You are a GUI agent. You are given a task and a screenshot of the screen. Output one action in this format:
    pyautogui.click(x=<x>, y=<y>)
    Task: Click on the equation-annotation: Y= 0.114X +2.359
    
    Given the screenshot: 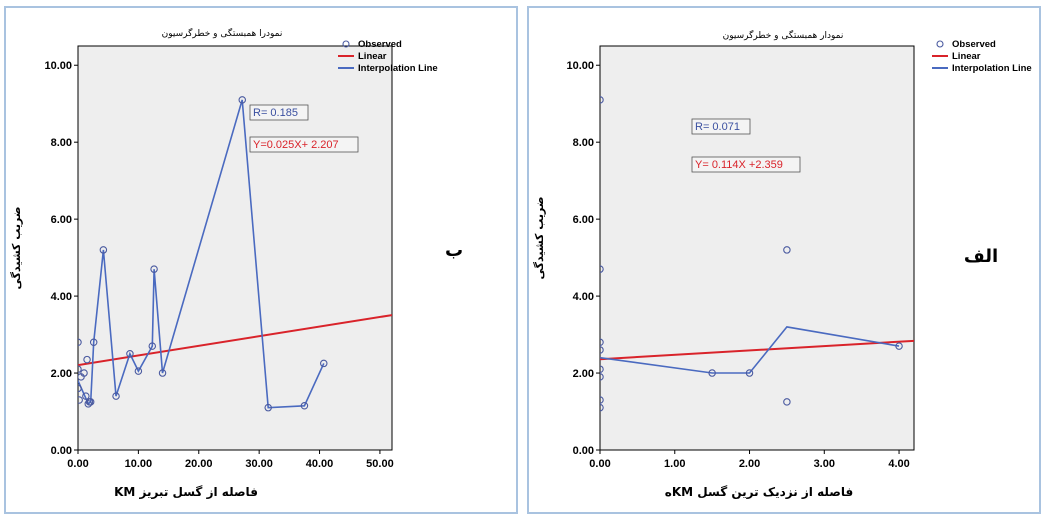 What is the action you would take?
    pyautogui.click(x=746, y=164)
    